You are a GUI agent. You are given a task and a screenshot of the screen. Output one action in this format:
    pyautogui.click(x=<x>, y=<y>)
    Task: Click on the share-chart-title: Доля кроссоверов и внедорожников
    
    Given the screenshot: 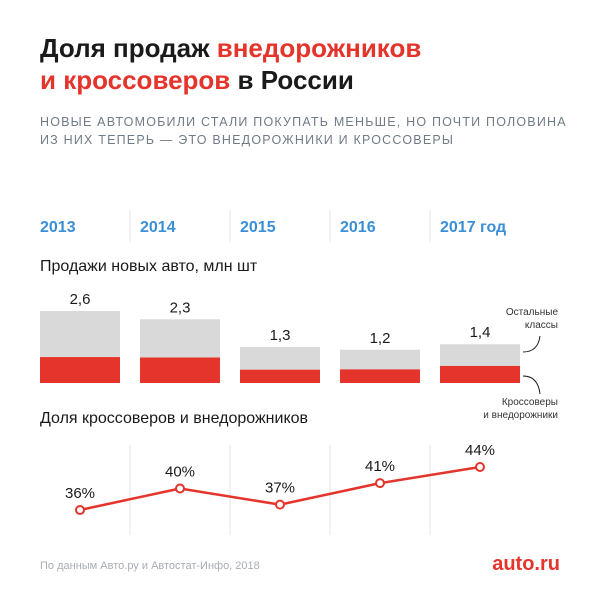 What is the action you would take?
    pyautogui.click(x=174, y=418)
    